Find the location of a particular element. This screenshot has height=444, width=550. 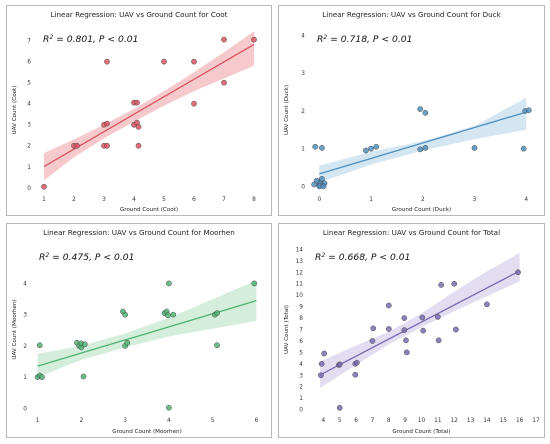

r2-annotation: R2 = 0.668, P < 0.01 is located at coordinates (362, 257).